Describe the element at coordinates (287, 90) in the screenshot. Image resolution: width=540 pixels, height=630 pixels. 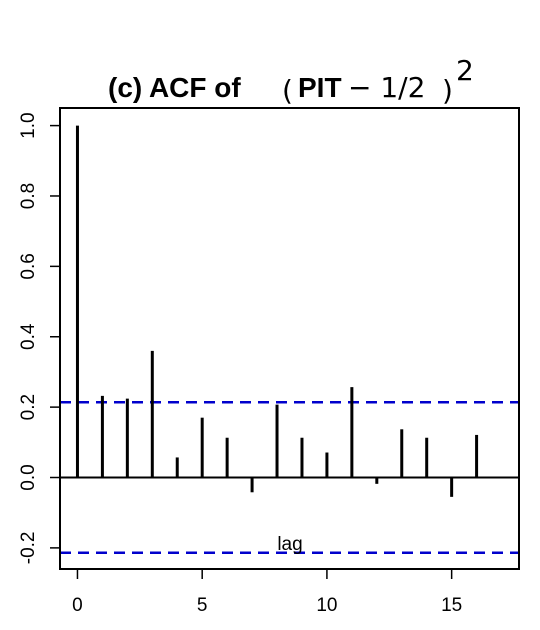
I see `title-open-paren: (` at that location.